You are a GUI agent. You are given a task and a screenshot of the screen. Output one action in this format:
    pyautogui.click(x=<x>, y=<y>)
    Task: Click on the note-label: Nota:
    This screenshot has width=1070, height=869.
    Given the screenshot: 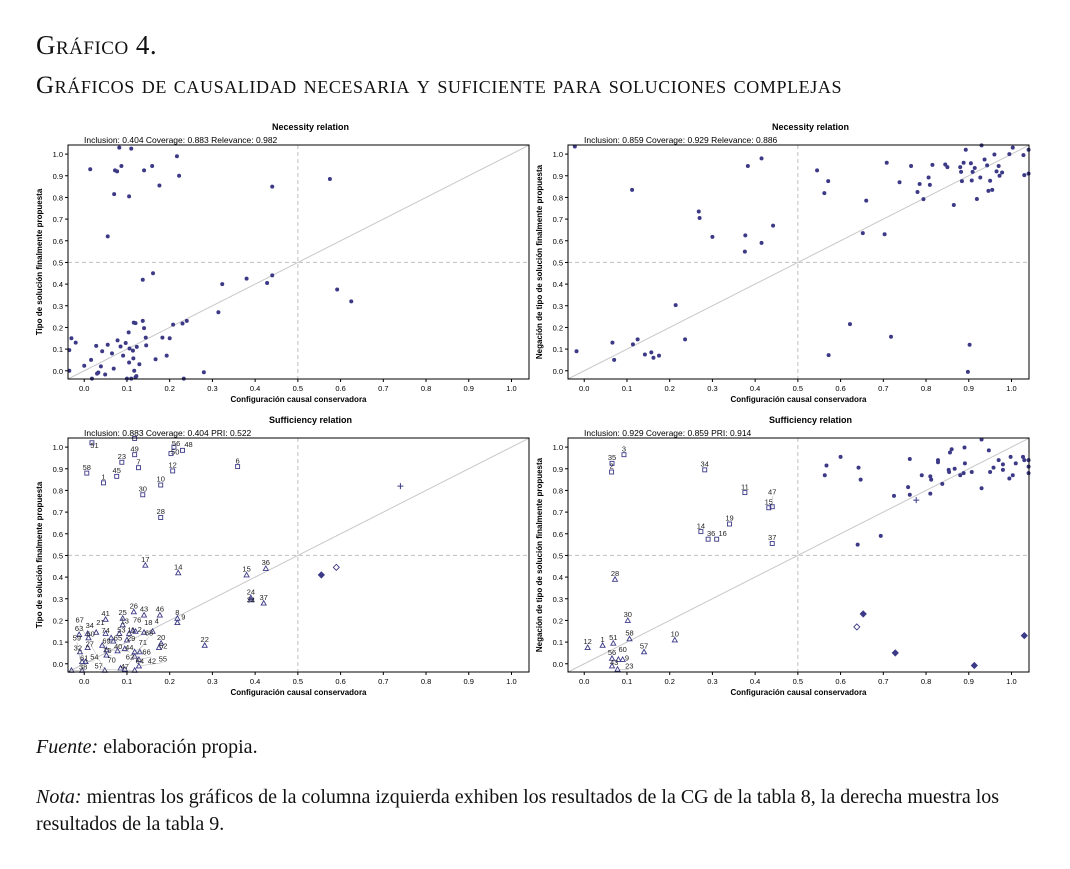 What is the action you would take?
    pyautogui.click(x=59, y=797)
    